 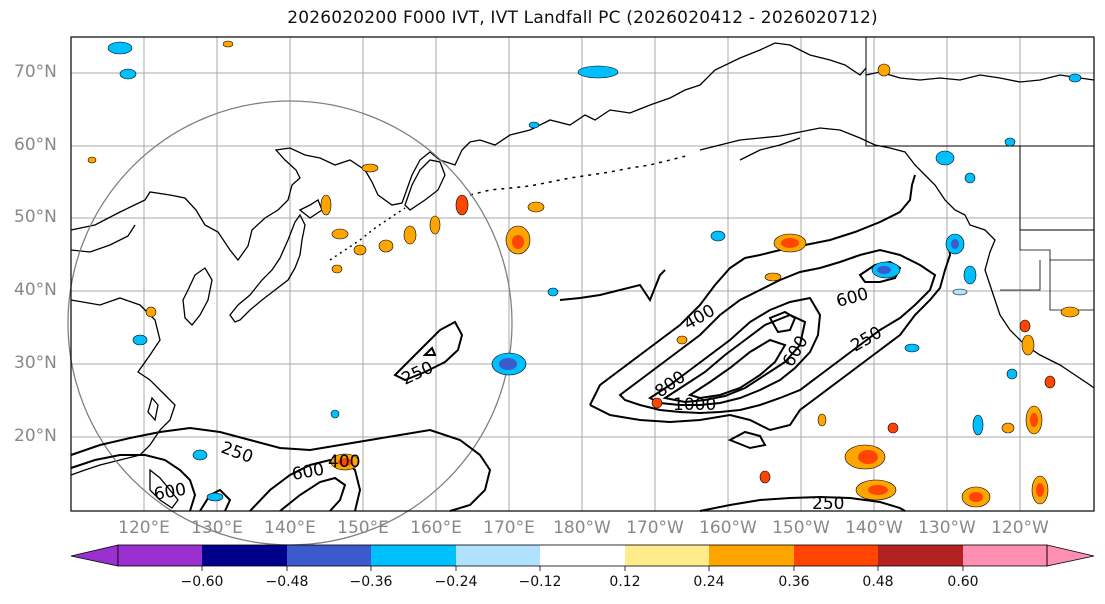 I want to click on lat-label: 40°N, so click(x=35, y=290).